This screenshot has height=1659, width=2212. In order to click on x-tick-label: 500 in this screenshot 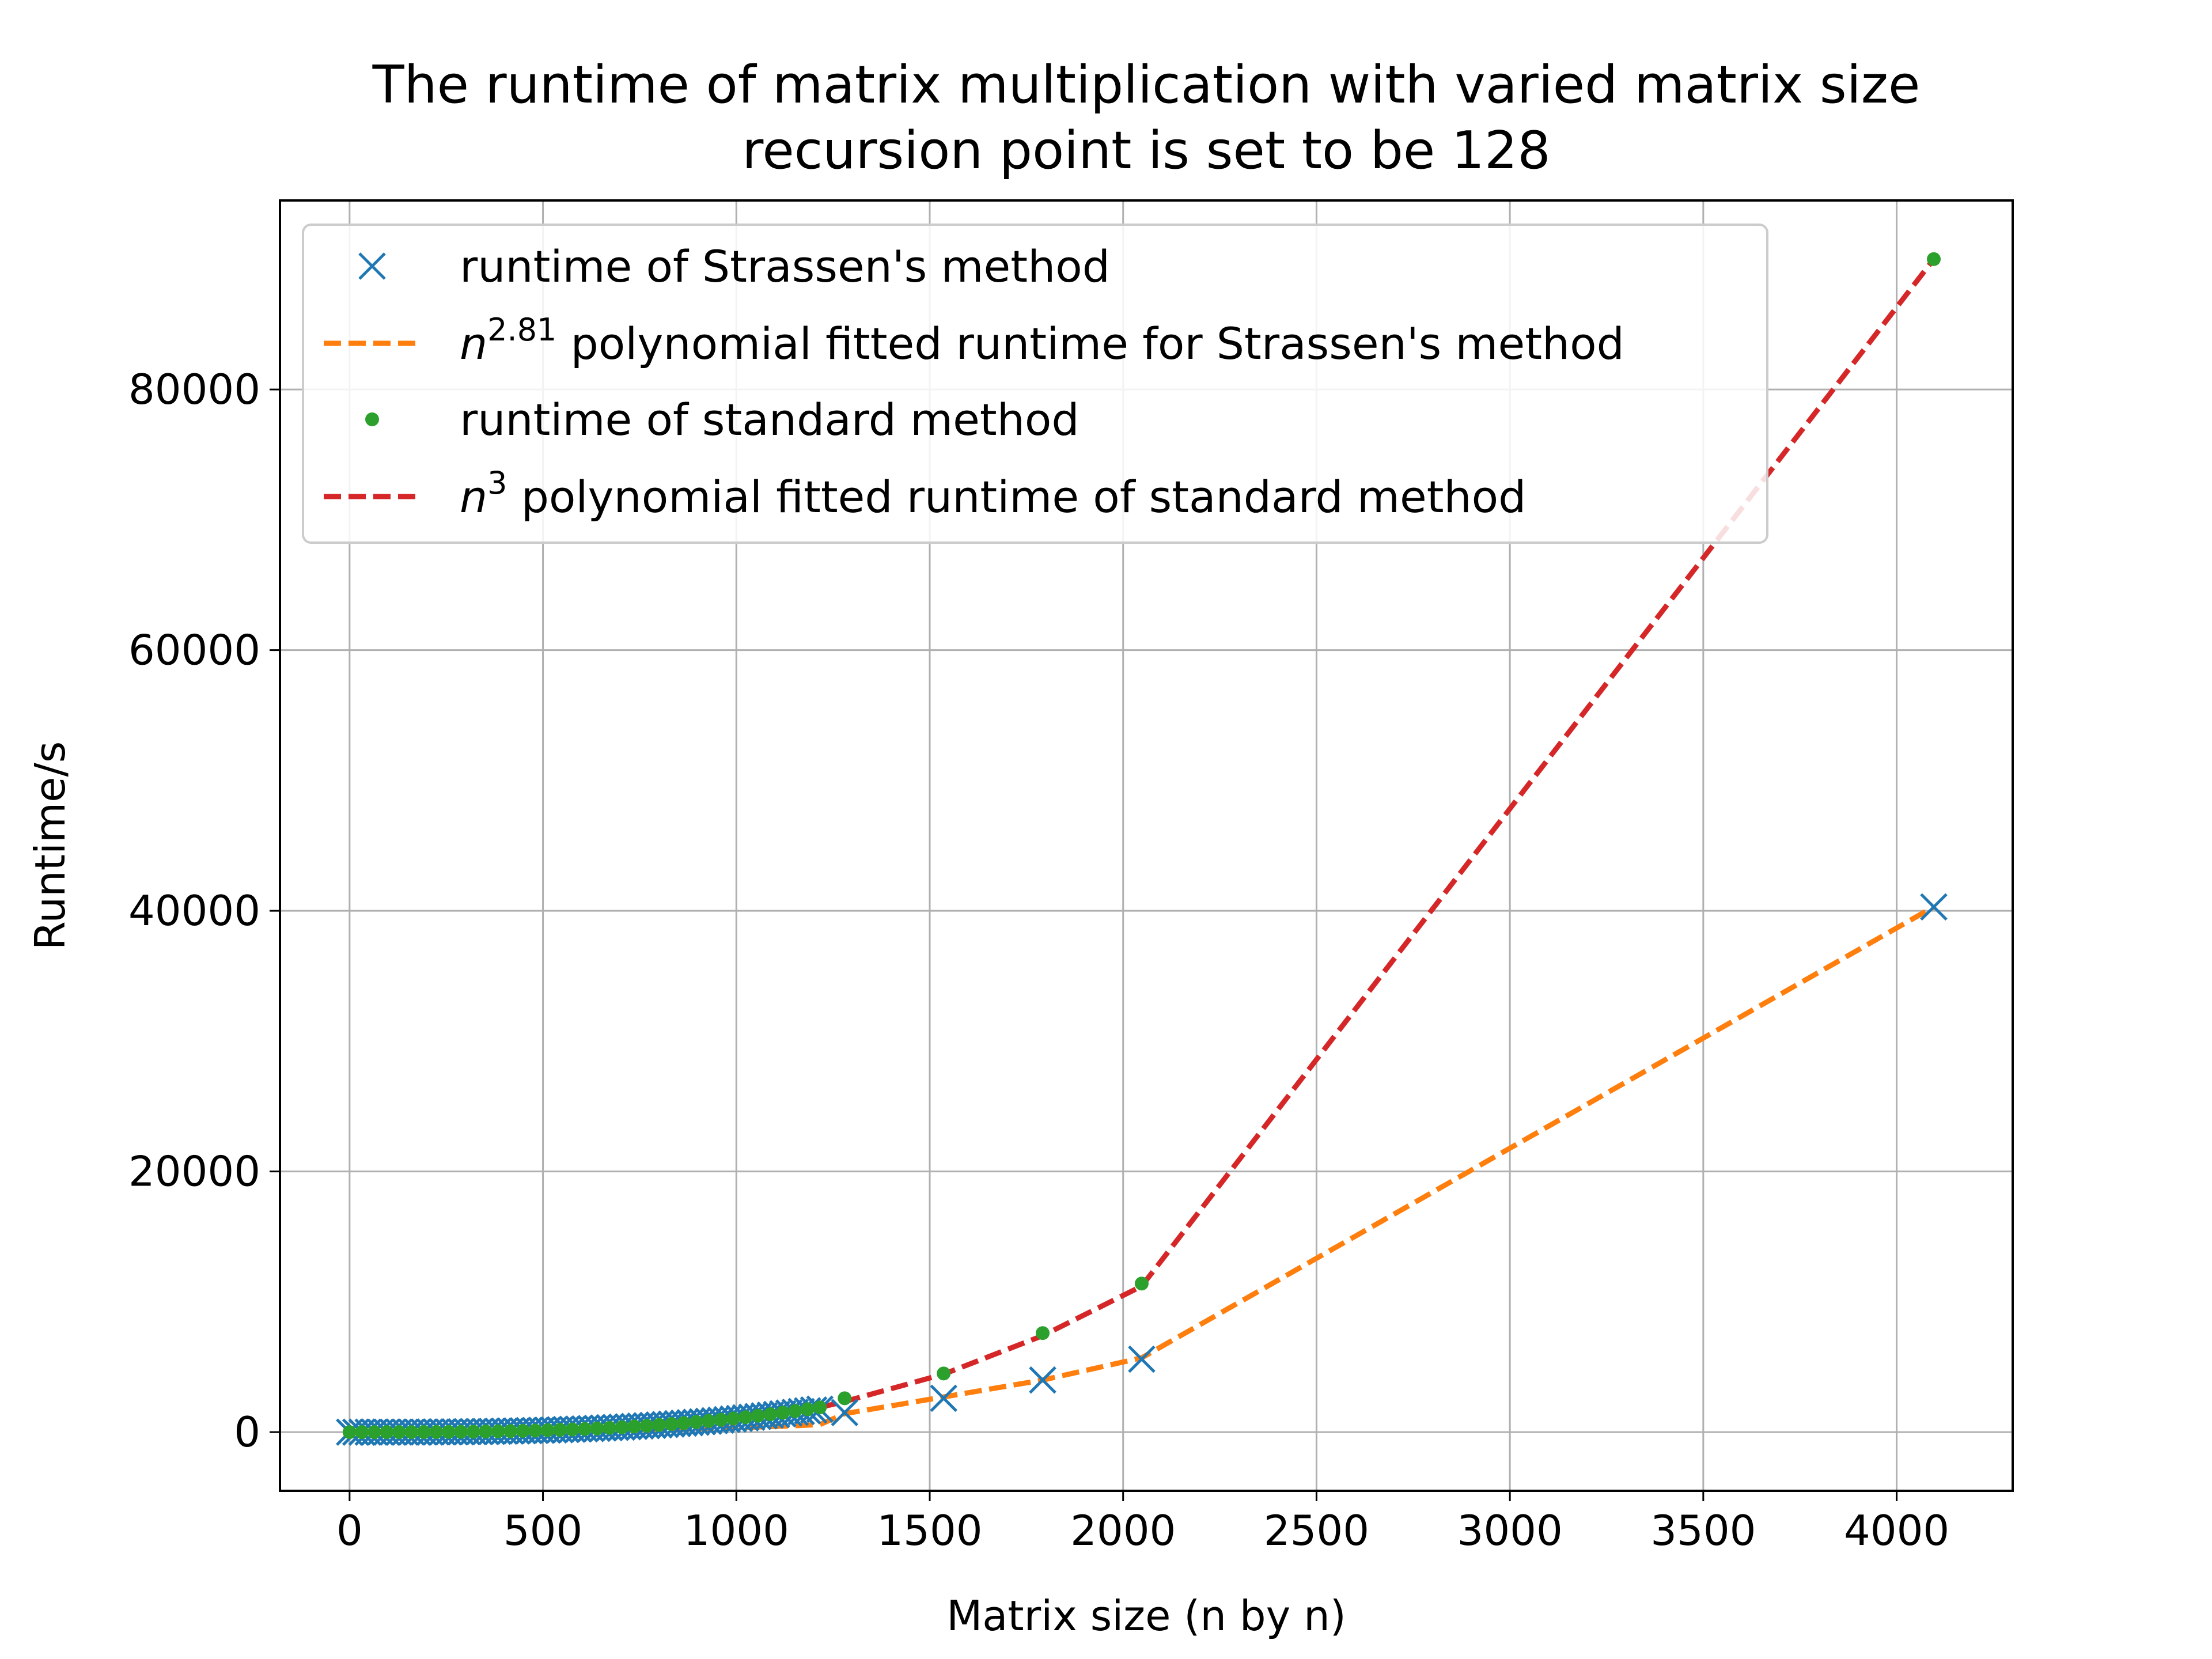, I will do `click(542, 1530)`.